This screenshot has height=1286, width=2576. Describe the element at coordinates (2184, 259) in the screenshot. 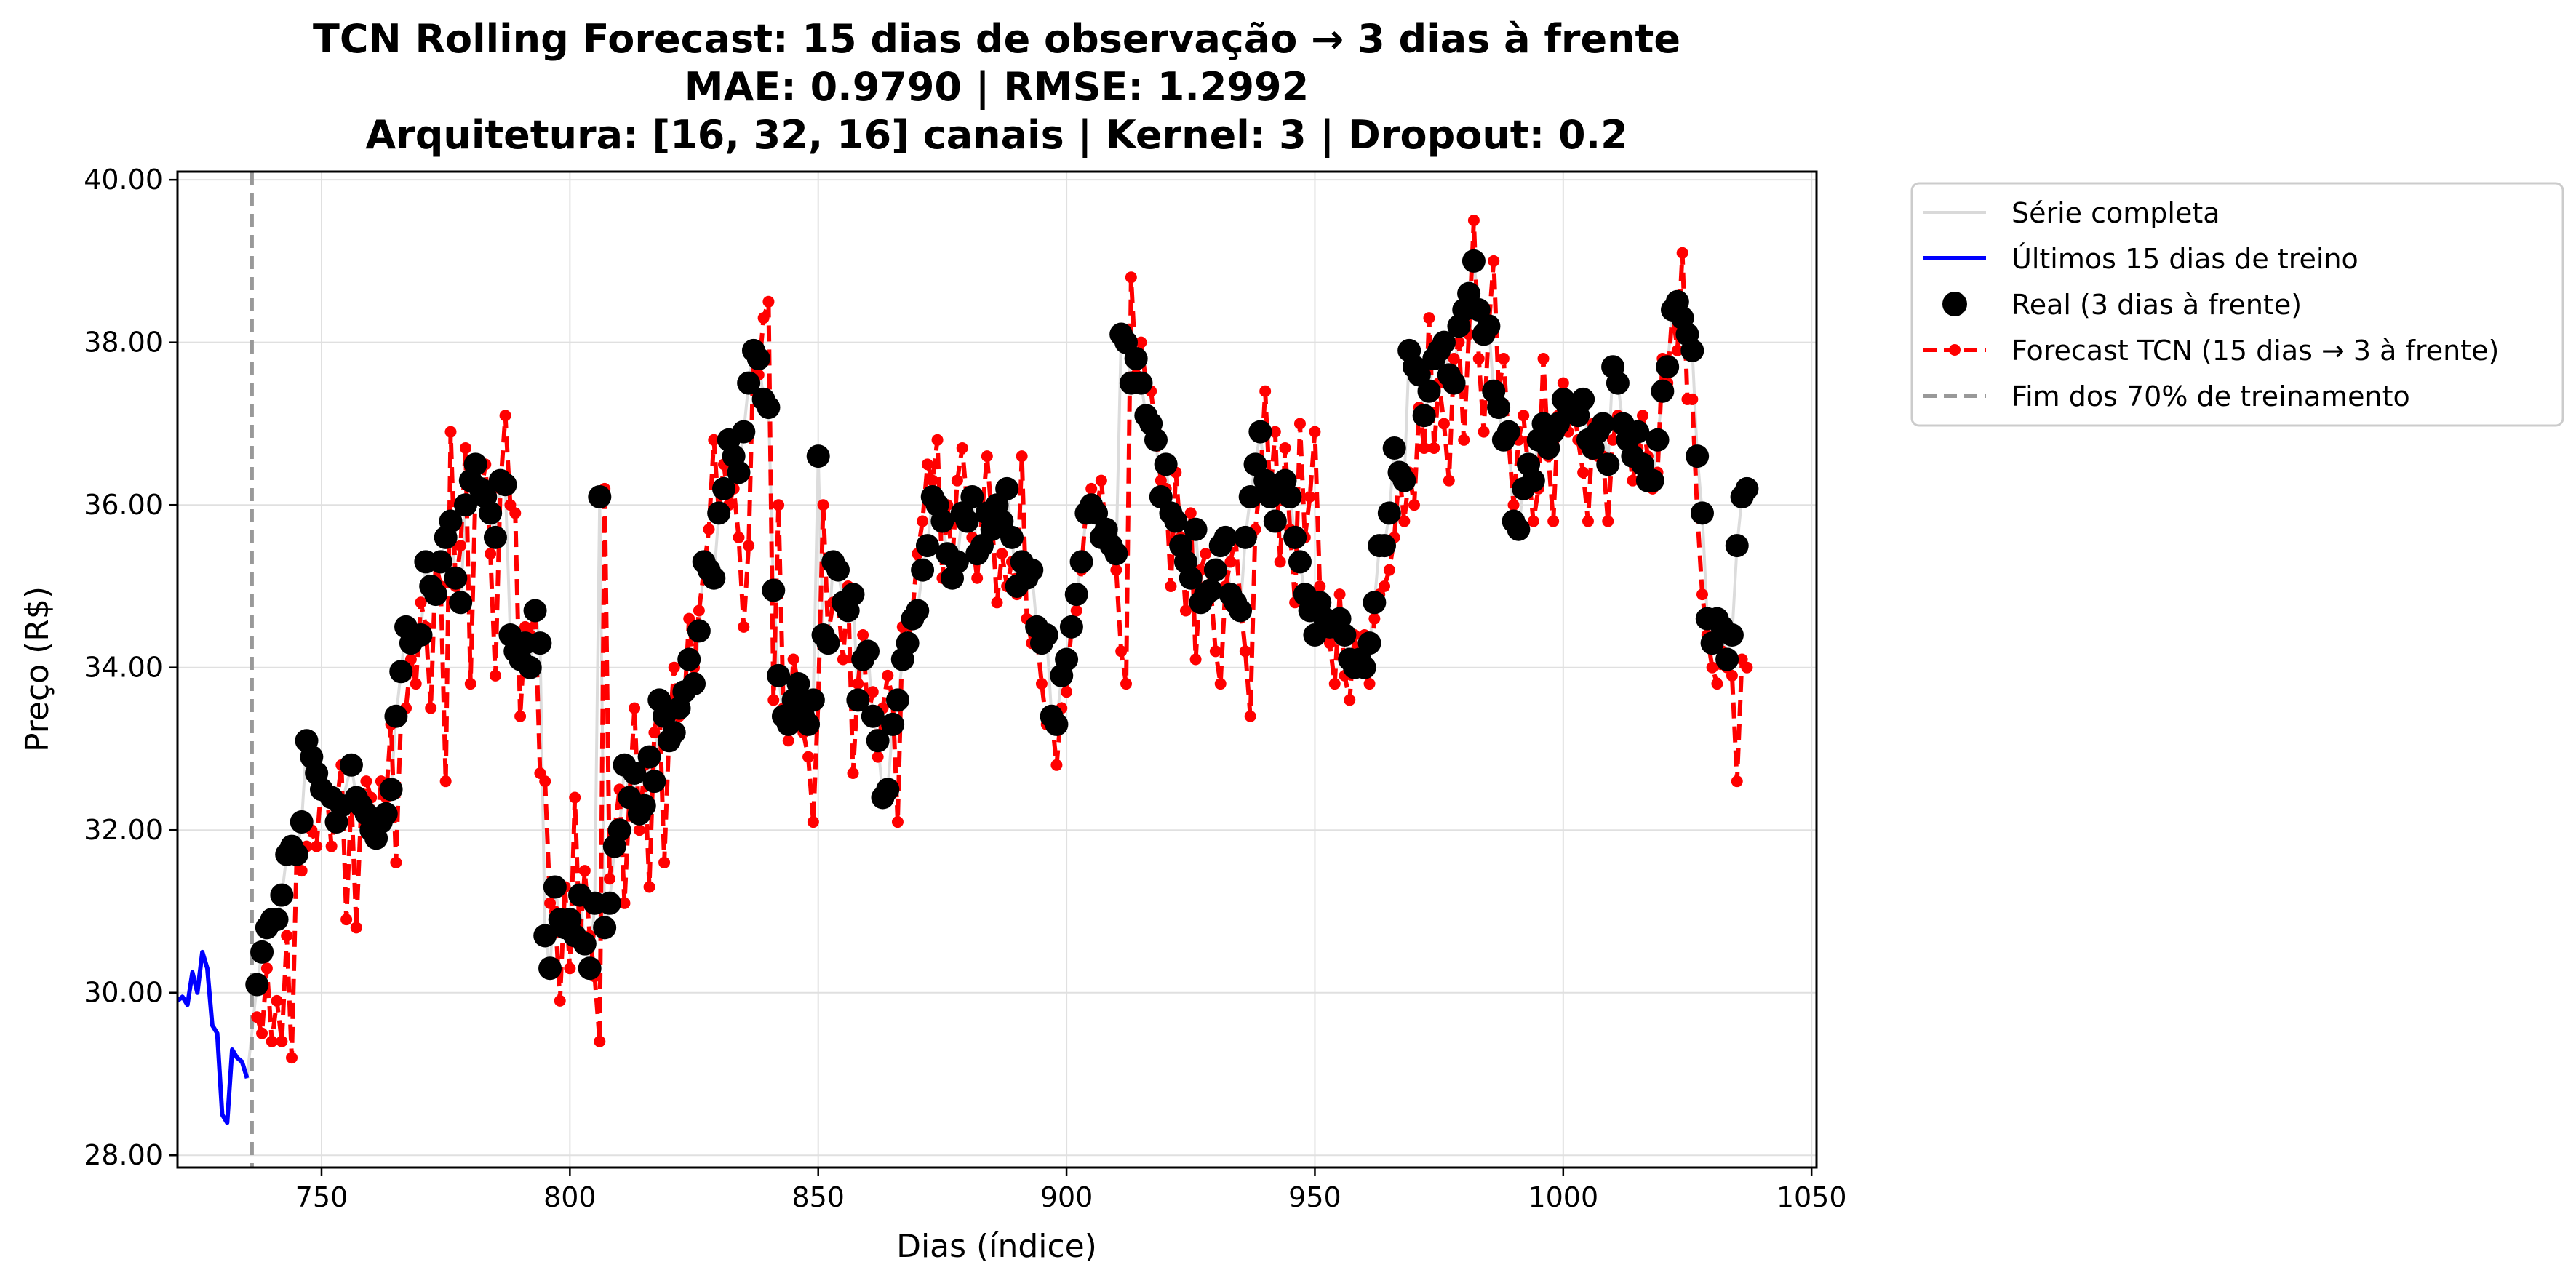

I see `legend-label: Últimos 15 dias de treino` at that location.